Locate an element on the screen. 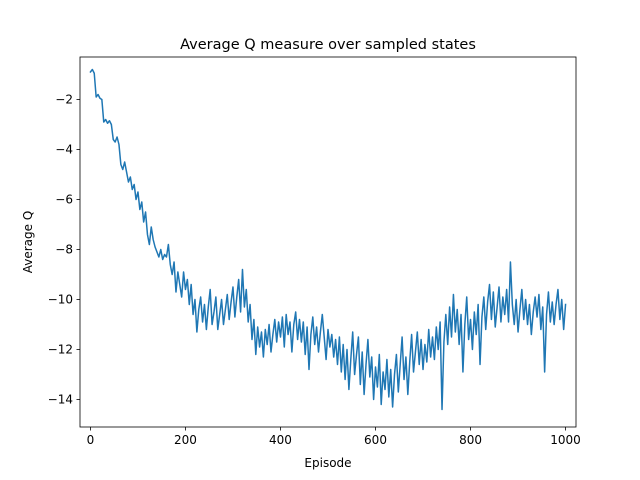 This screenshot has height=480, width=640. y-tick-label: −6 is located at coordinates (64, 200).